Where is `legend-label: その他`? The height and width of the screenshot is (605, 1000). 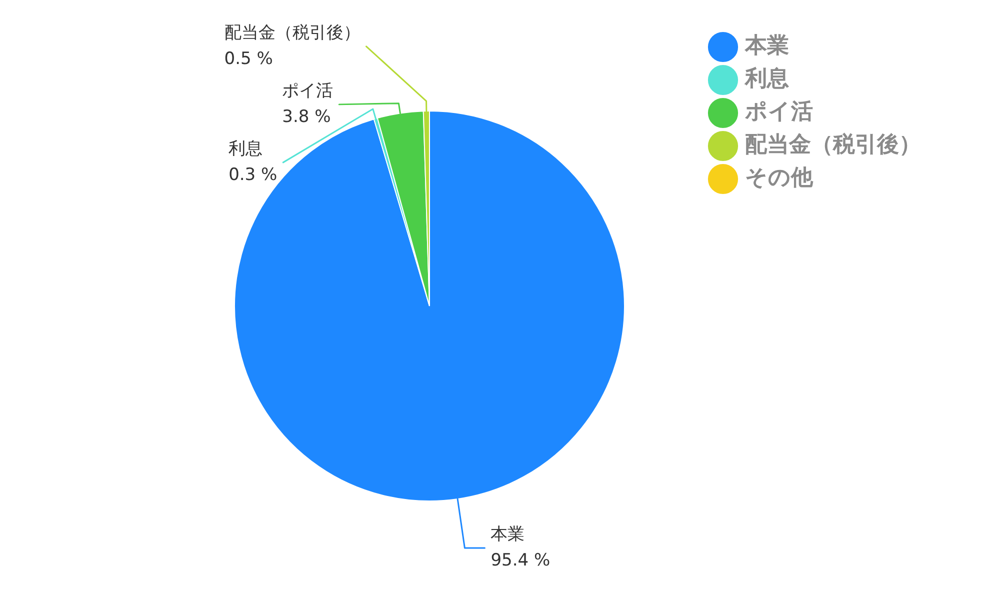 legend-label: その他 is located at coordinates (779, 178).